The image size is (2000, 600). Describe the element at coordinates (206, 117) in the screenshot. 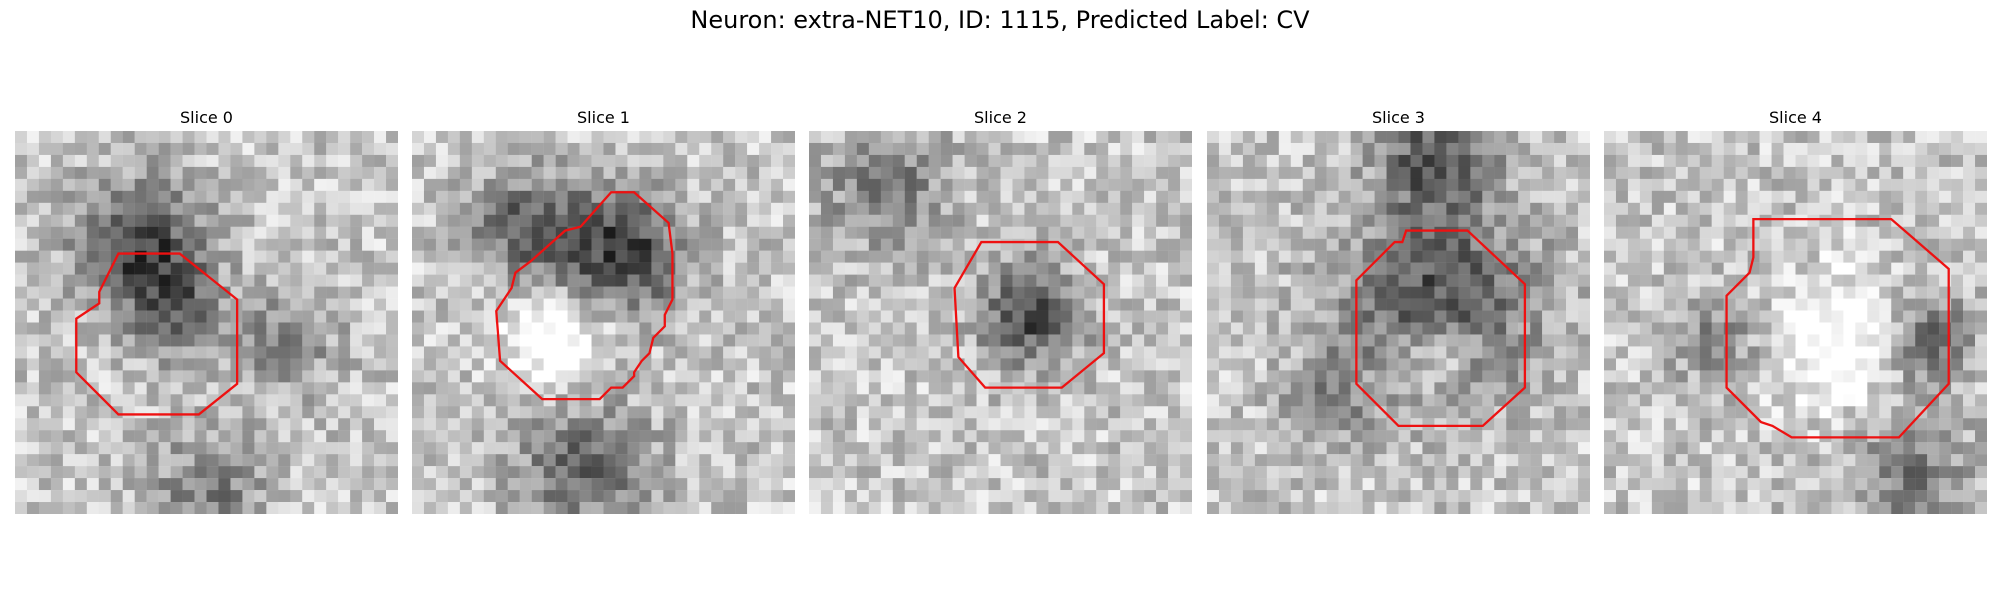

I see `slice-title-0: Slice 0` at that location.